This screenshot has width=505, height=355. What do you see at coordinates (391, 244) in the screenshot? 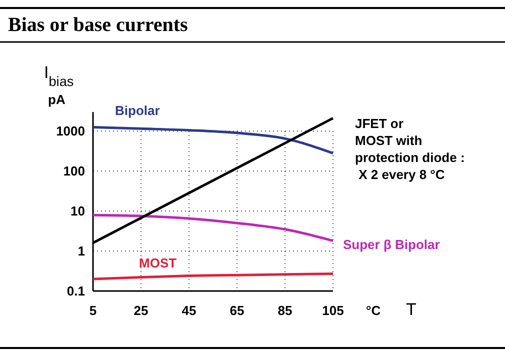
I see `series-label: Super β Bipolar` at bounding box center [391, 244].